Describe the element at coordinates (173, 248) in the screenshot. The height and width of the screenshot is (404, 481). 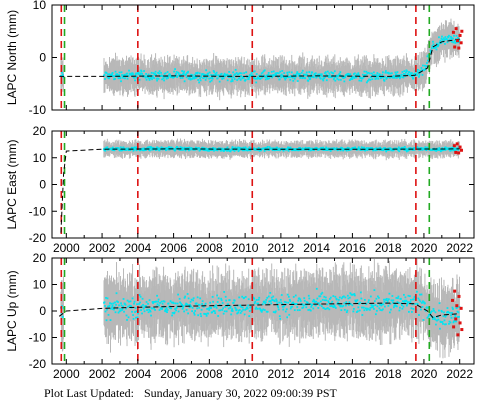
I see `x-tick-label: 2006` at that location.